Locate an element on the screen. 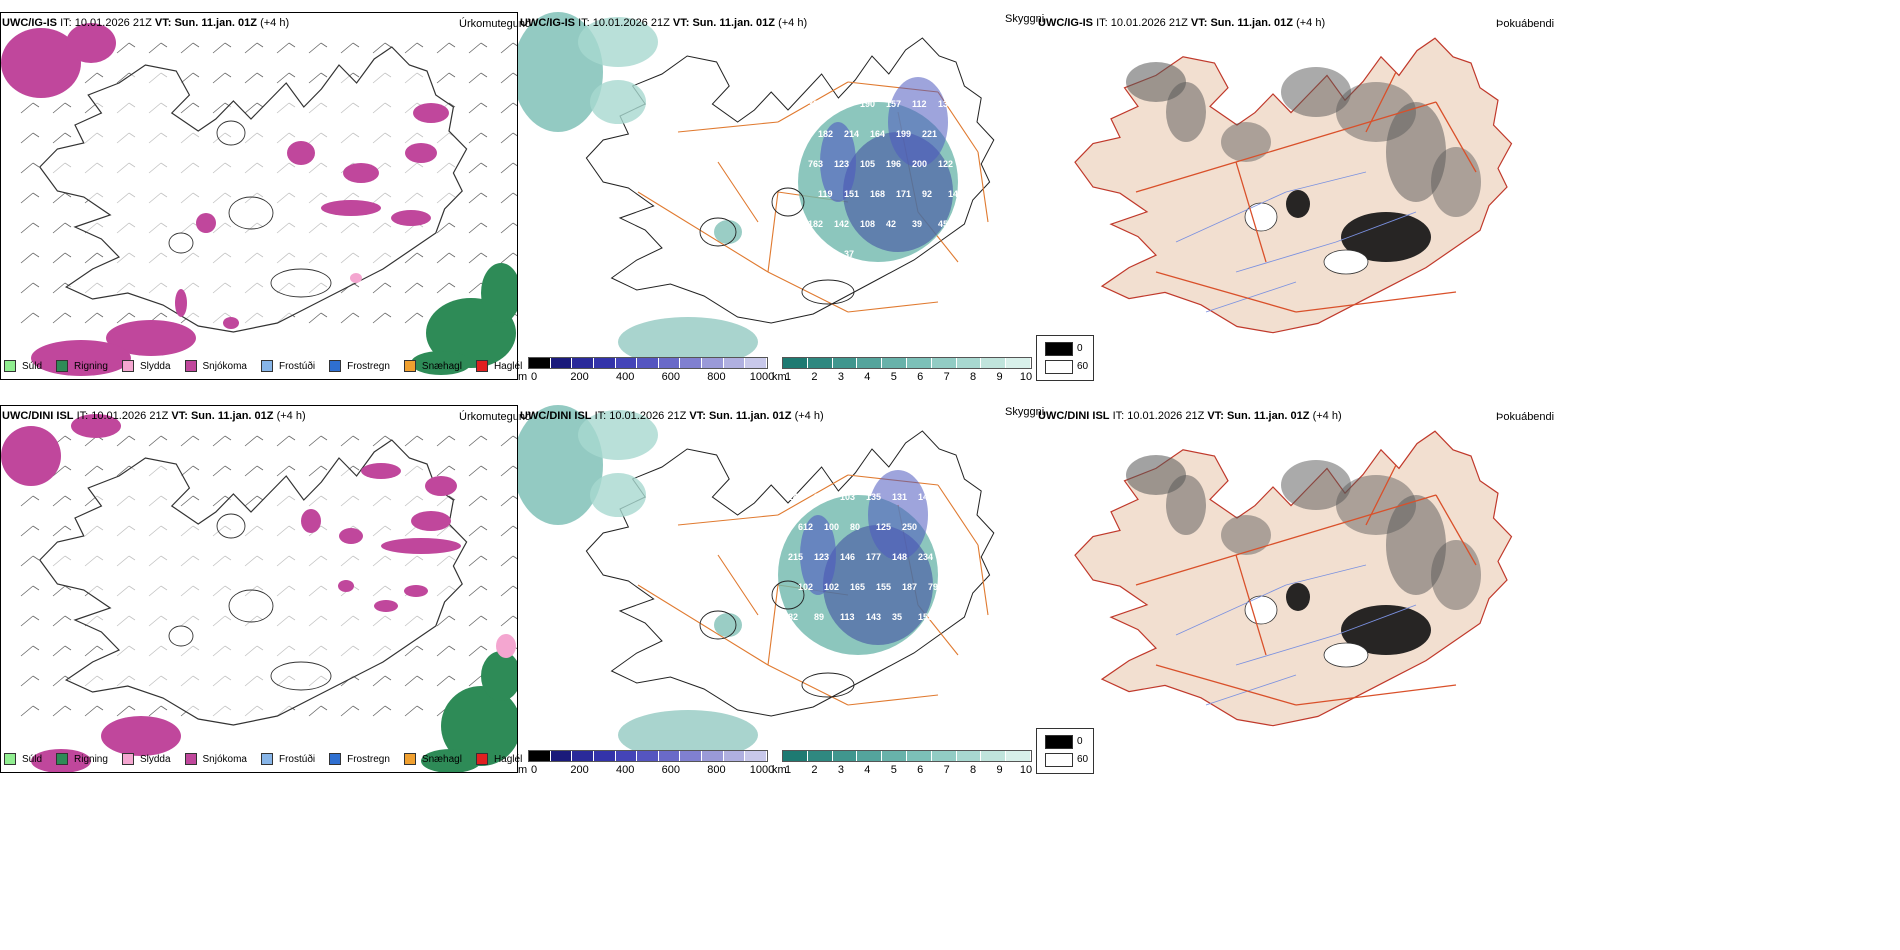 This screenshot has height=950, width=1900. scale-tick: 400 is located at coordinates (625, 377).